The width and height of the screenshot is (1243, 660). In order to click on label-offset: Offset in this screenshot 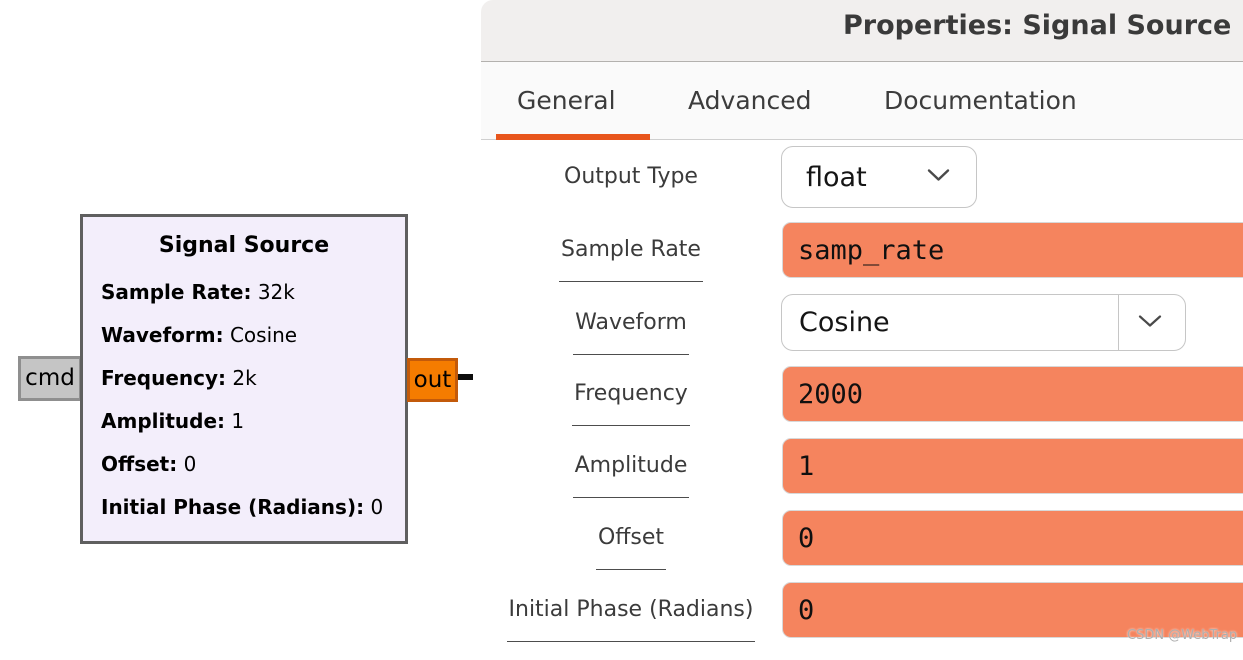, I will do `click(631, 540)`.